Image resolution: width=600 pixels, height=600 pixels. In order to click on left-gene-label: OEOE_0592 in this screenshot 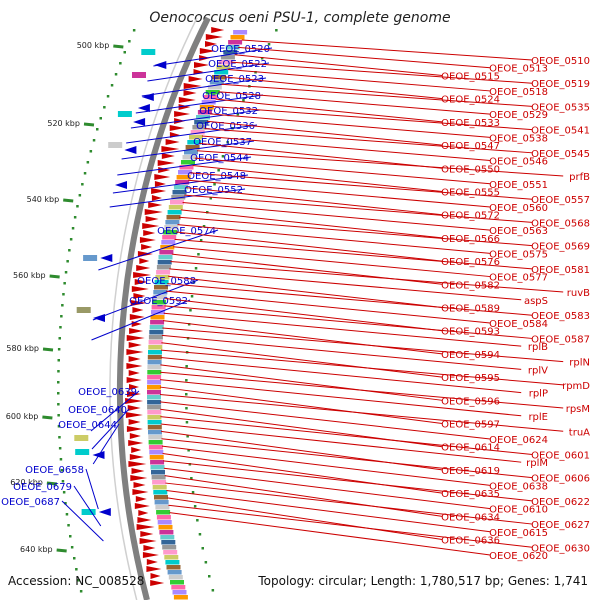, I will do `click(158, 301)`.